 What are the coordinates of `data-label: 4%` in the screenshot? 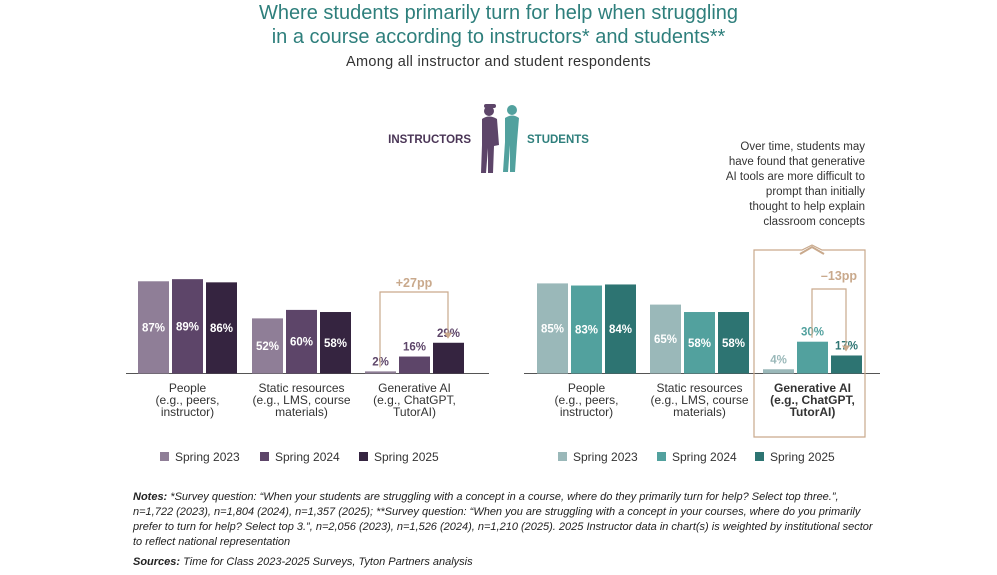 It's located at (778, 360).